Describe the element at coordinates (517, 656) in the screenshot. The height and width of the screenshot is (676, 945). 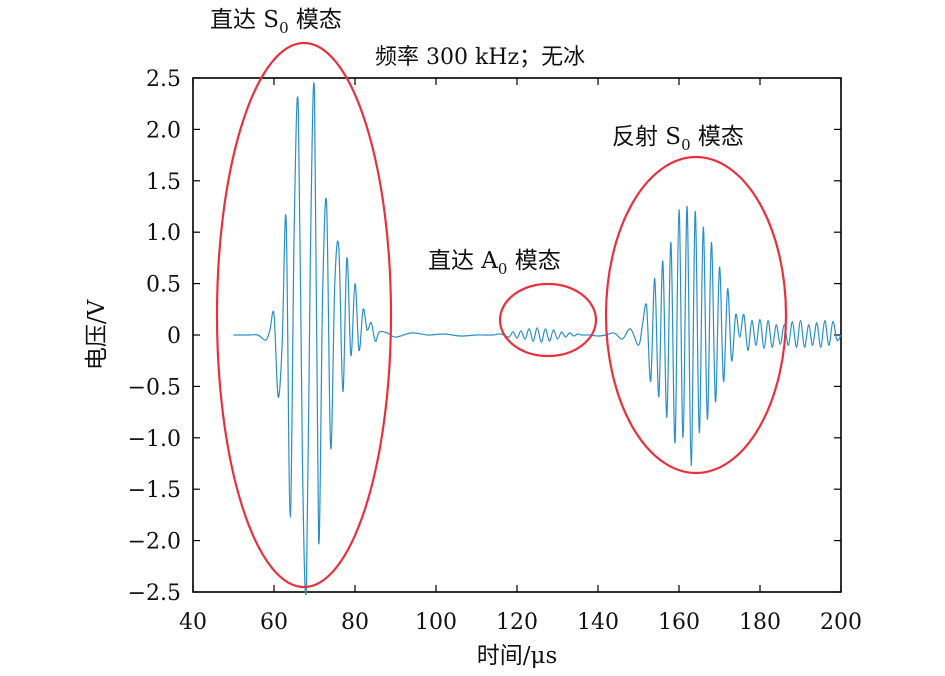
I see `x-axis-label: 时间/μs` at that location.